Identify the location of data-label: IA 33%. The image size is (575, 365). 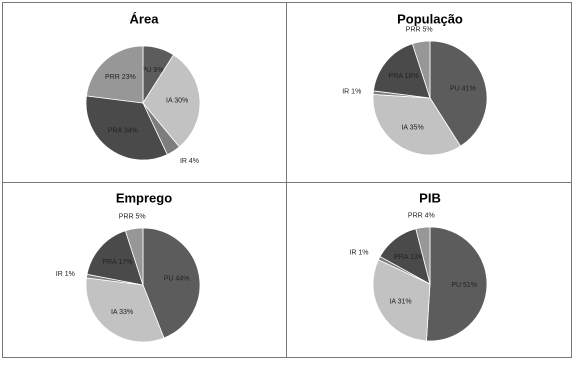
(122, 312).